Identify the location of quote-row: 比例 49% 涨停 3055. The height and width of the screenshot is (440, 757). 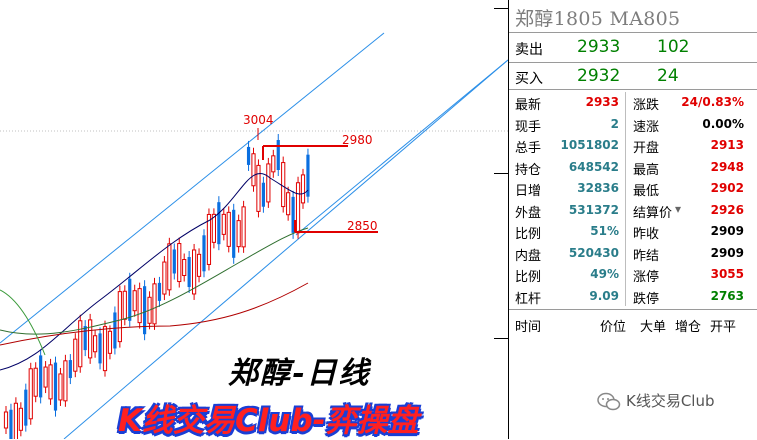
(633, 275).